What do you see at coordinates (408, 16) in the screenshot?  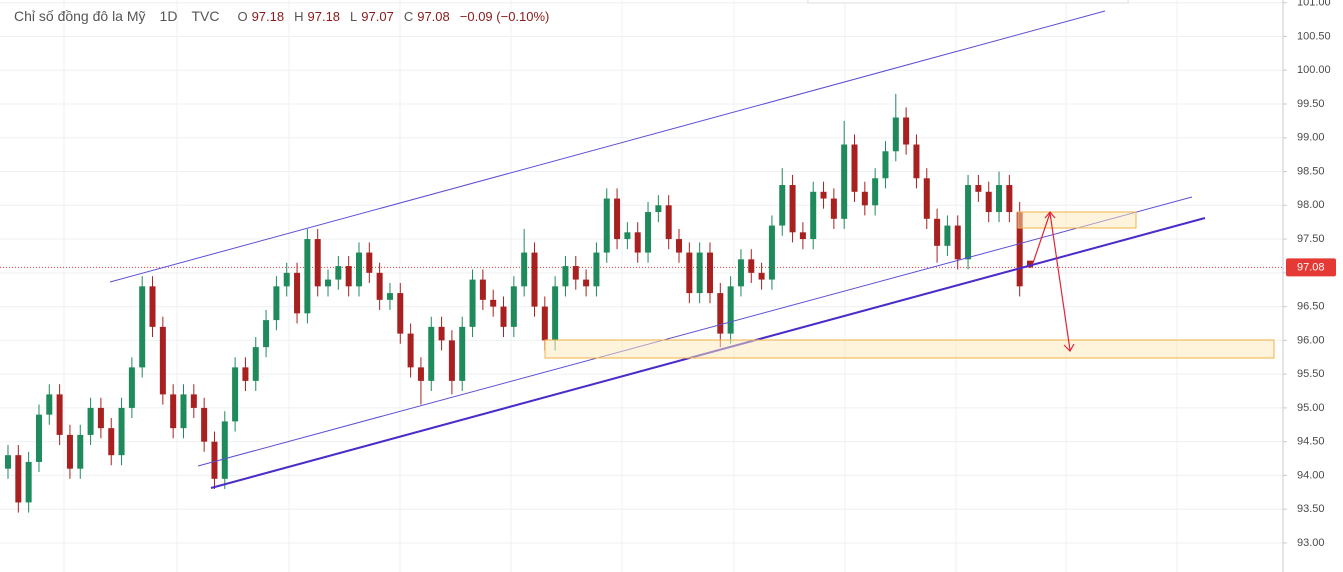 I see `quote-key: C` at bounding box center [408, 16].